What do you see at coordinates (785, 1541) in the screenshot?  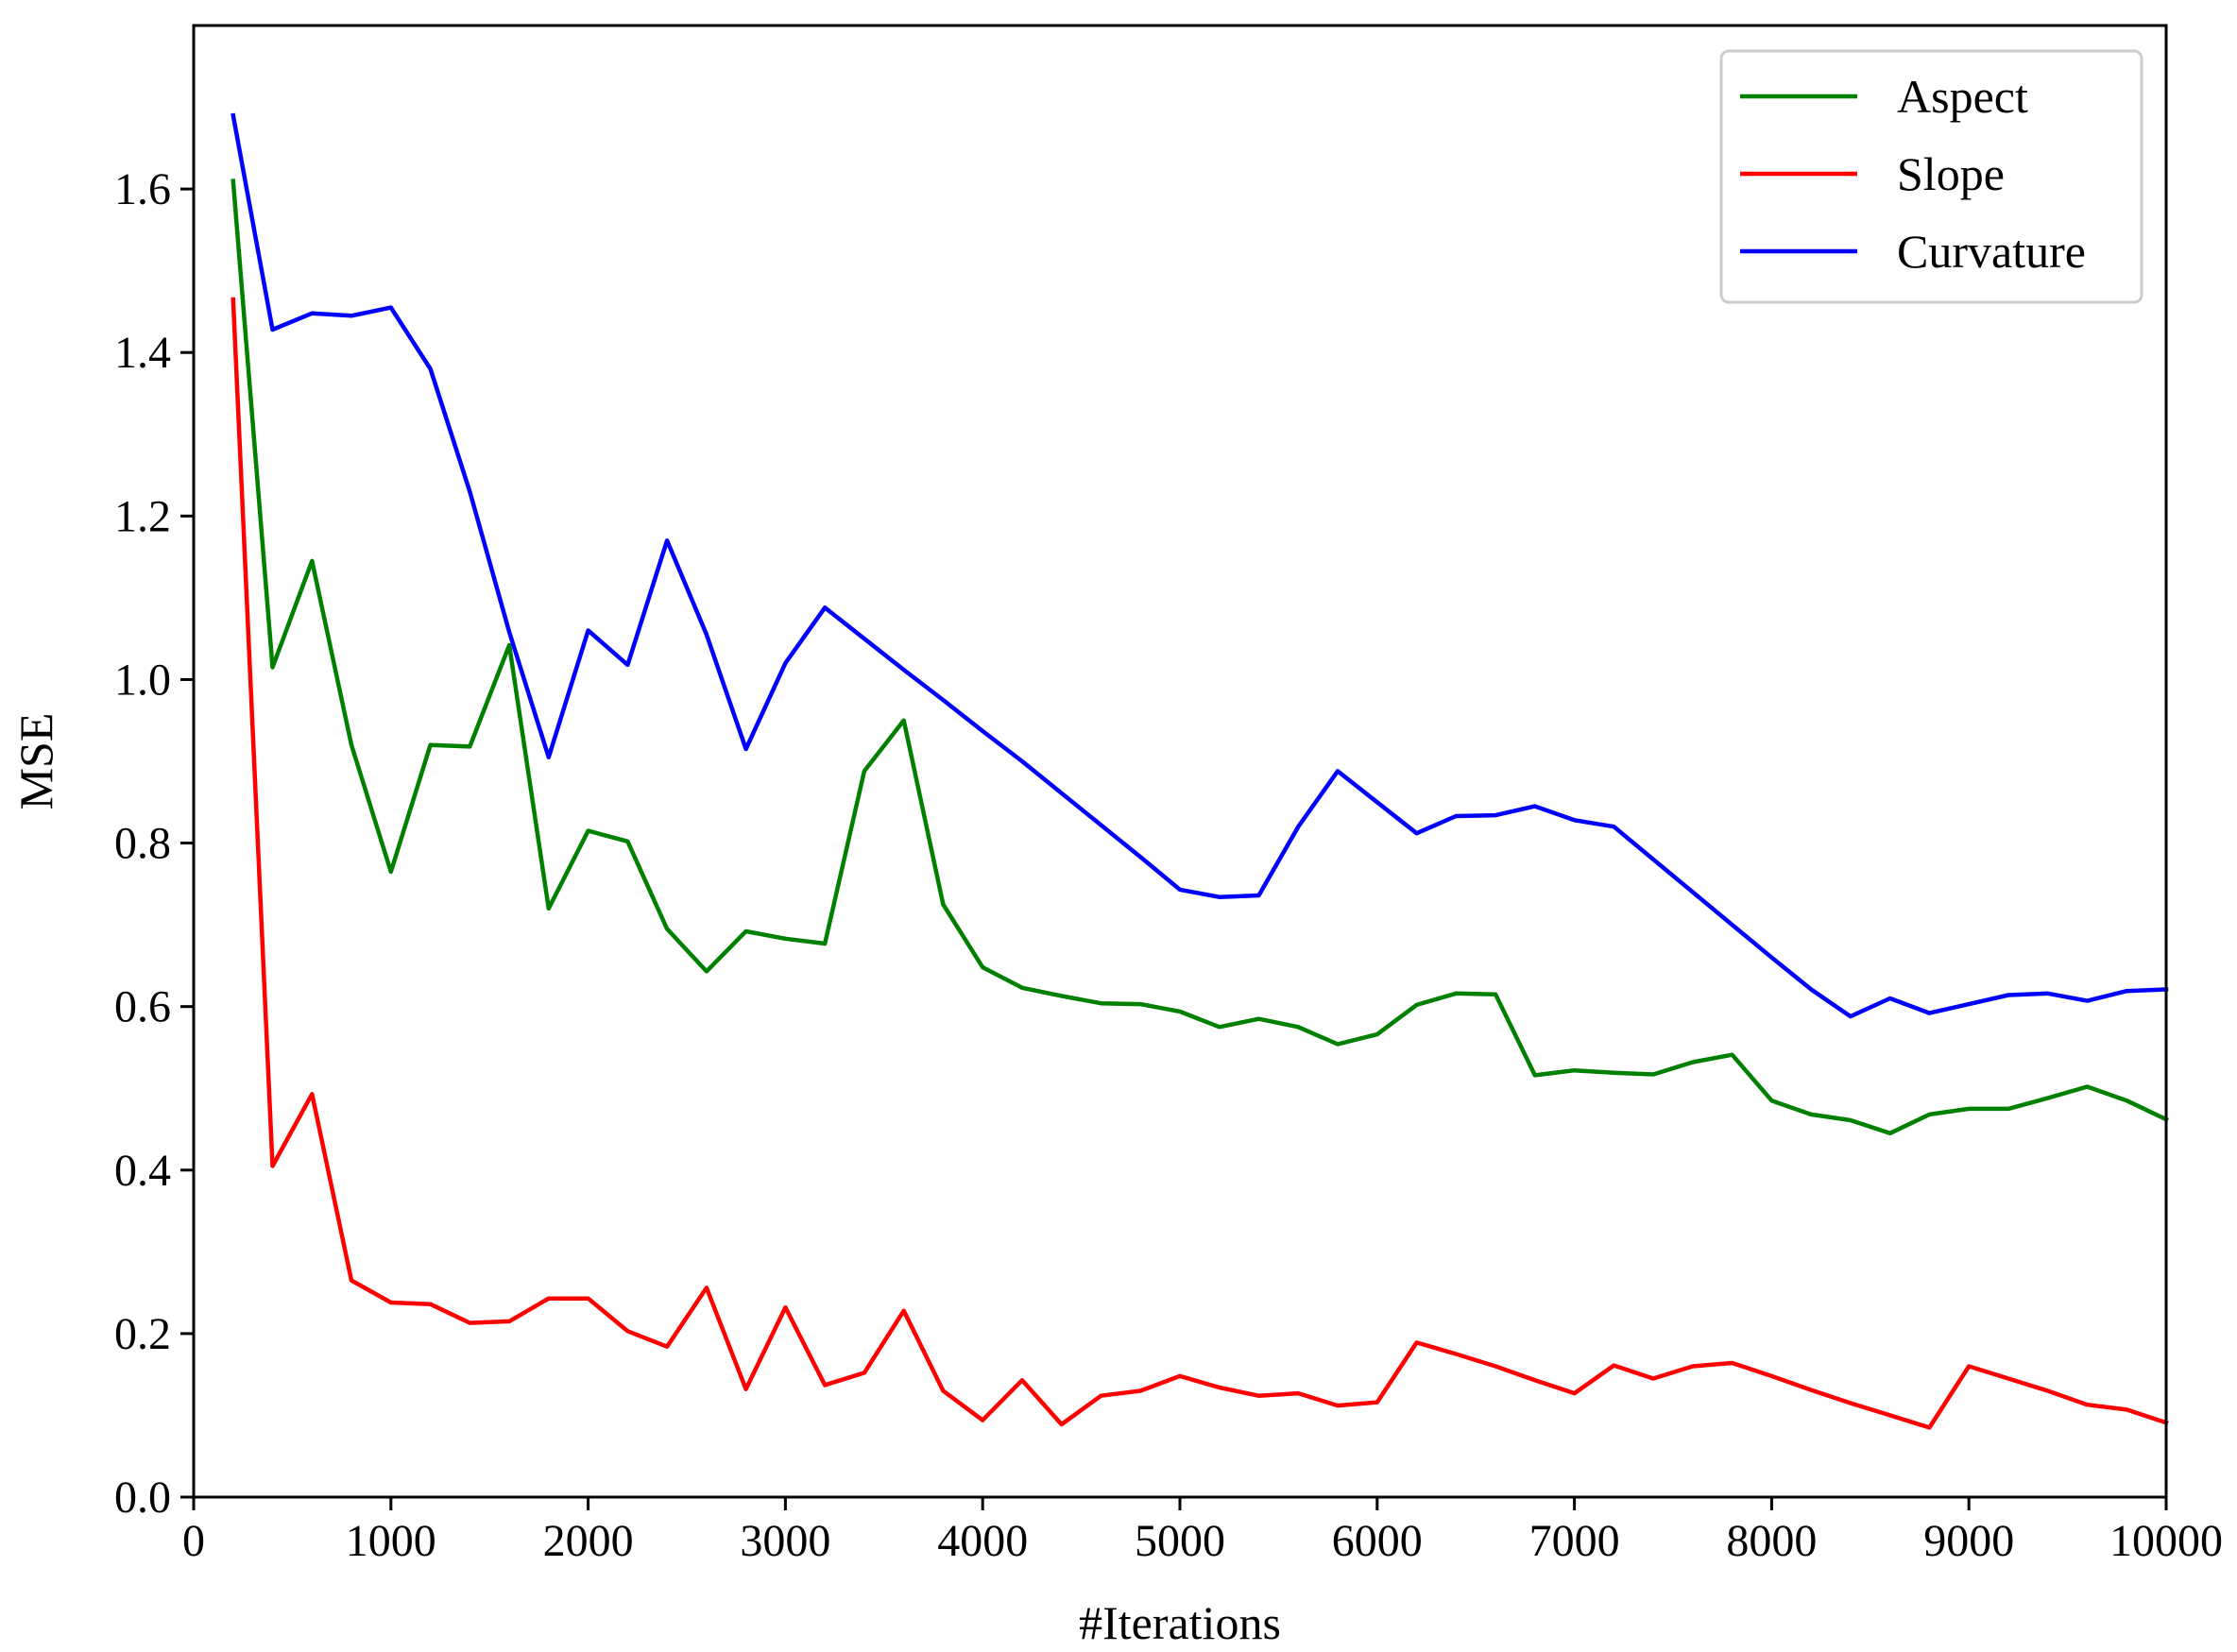 I see `x-tick-label: 3000` at bounding box center [785, 1541].